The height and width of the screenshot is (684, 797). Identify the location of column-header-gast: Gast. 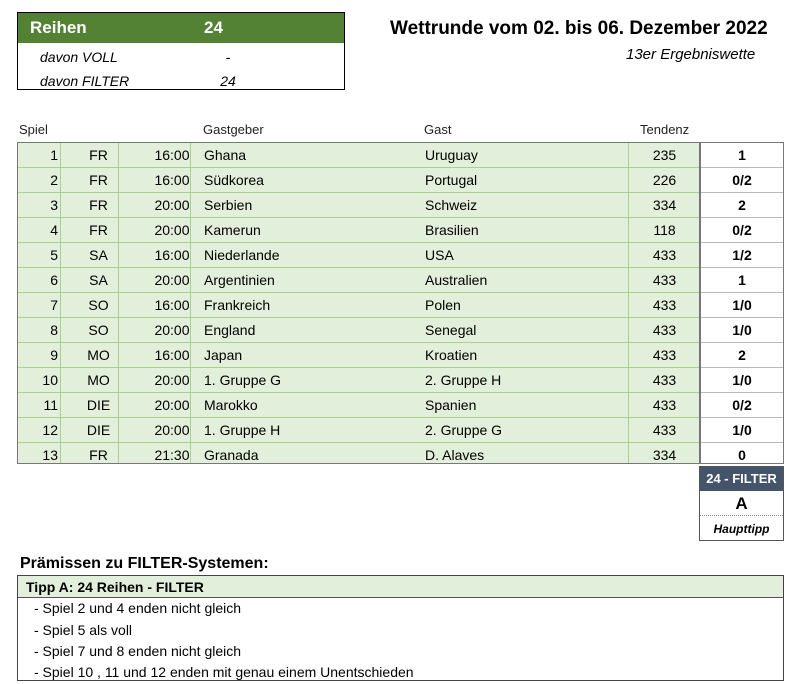
(438, 129).